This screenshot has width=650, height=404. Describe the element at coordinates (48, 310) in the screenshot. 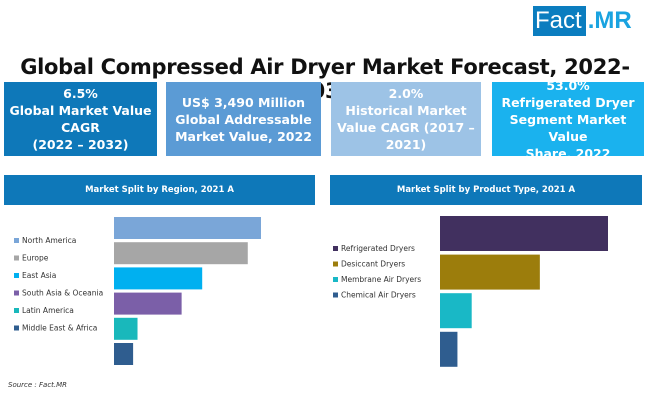

I see `legend-label: Latin America` at that location.